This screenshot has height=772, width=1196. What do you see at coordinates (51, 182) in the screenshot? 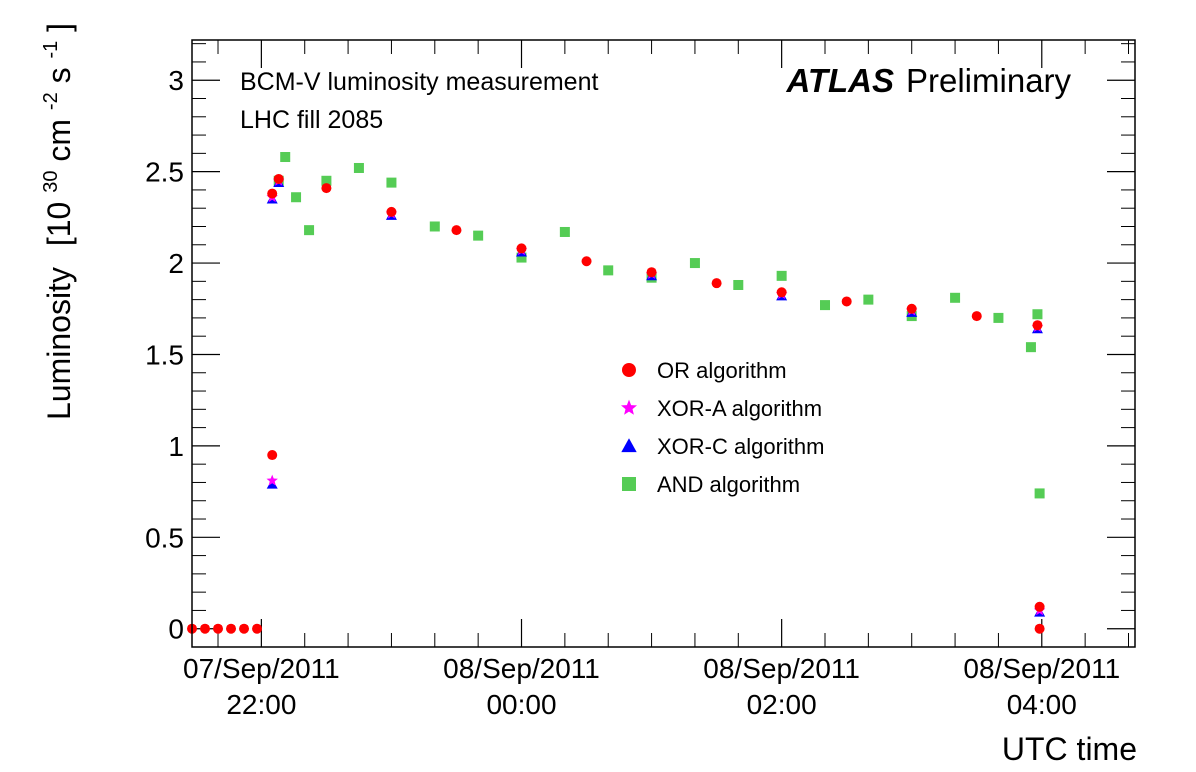
I see `y-axis-unit-sup1: 30` at bounding box center [51, 182].